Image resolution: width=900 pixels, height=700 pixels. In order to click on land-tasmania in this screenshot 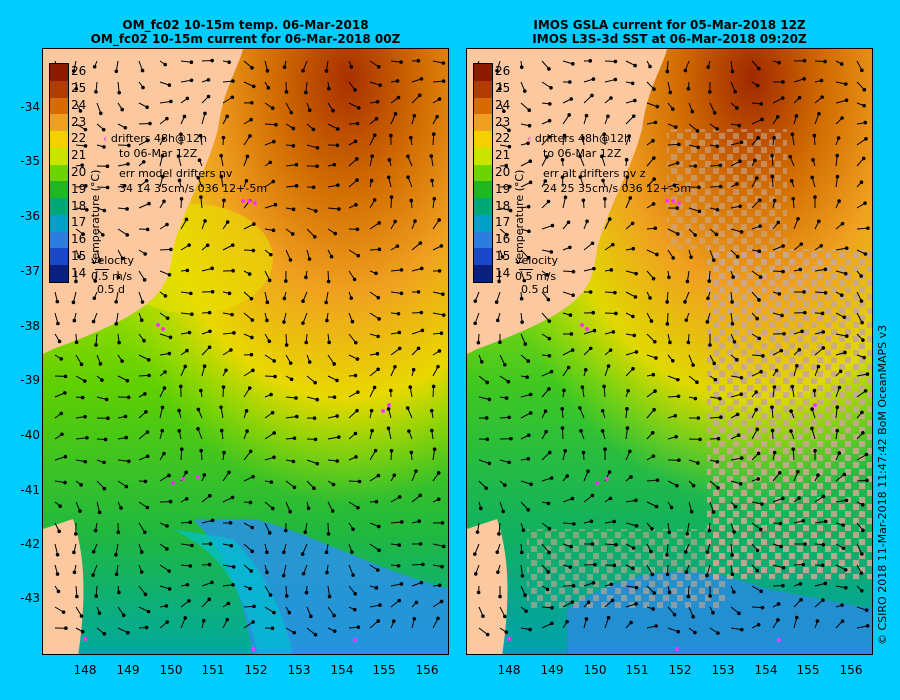, I will do `click(63, 586)`.